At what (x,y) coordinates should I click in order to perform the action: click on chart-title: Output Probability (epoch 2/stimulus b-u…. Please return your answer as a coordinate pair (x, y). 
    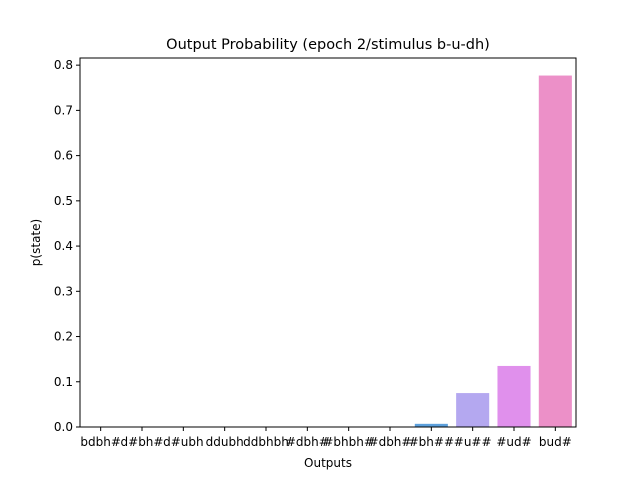
    Looking at the image, I should click on (328, 45).